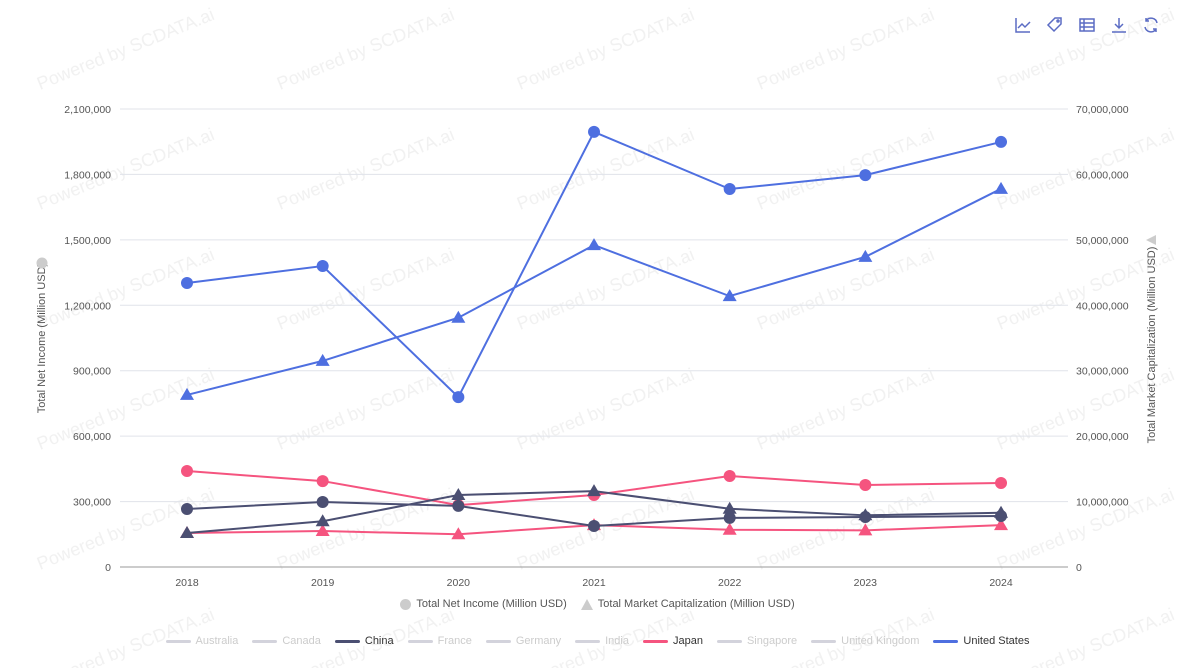 The height and width of the screenshot is (668, 1195). What do you see at coordinates (454, 641) in the screenshot?
I see `legend-label: France` at bounding box center [454, 641].